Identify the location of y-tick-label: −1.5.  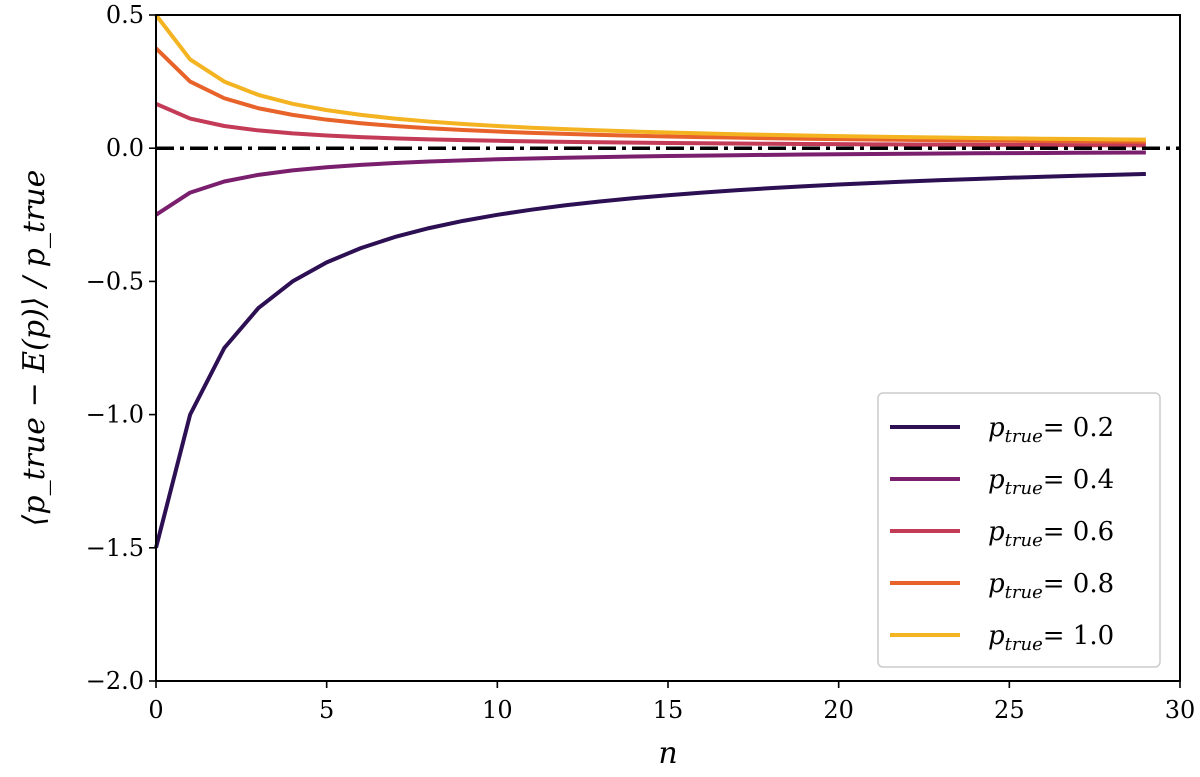
(115, 548).